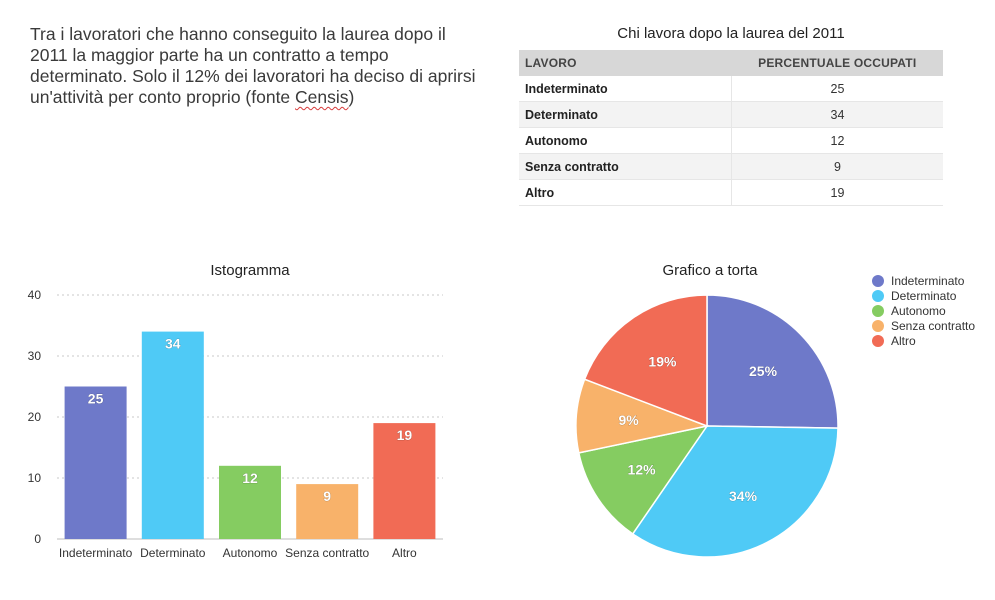  What do you see at coordinates (903, 340) in the screenshot?
I see `legend-label: Altro` at bounding box center [903, 340].